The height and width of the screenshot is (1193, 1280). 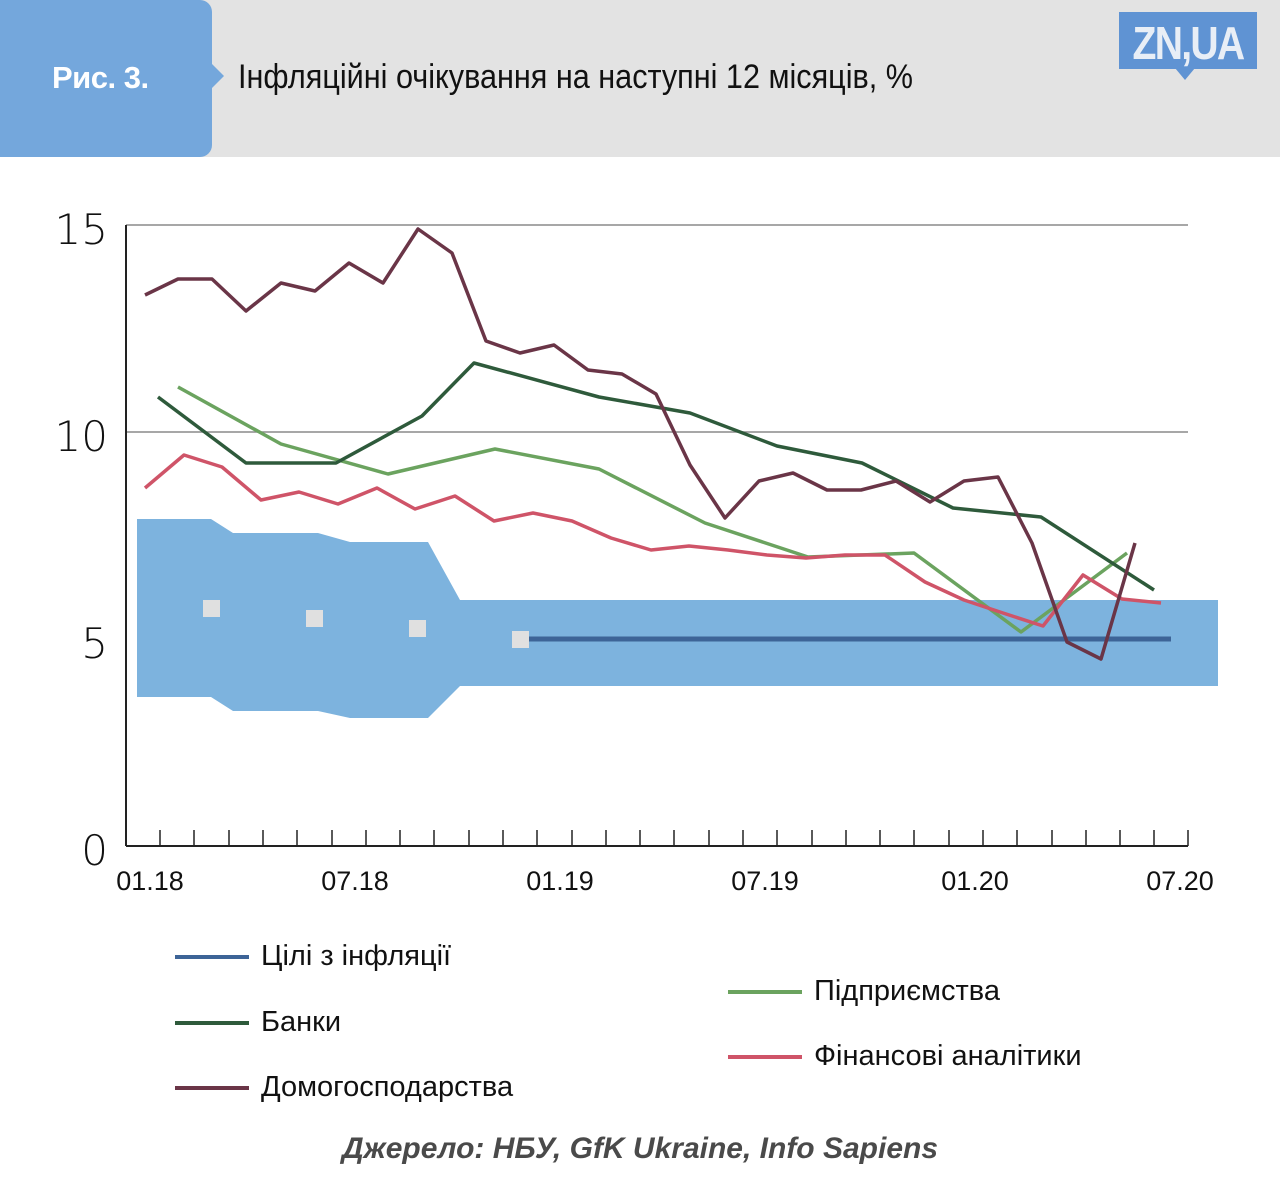 What do you see at coordinates (975, 881) in the screenshot?
I see `x-tick-label: 01.20` at bounding box center [975, 881].